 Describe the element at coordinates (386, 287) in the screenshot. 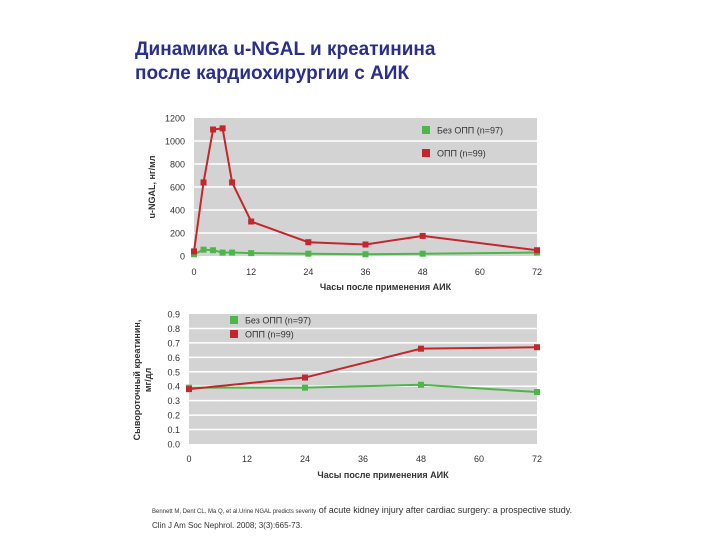

I see `chart1-x-axis-label: Часы после применения АИК` at that location.